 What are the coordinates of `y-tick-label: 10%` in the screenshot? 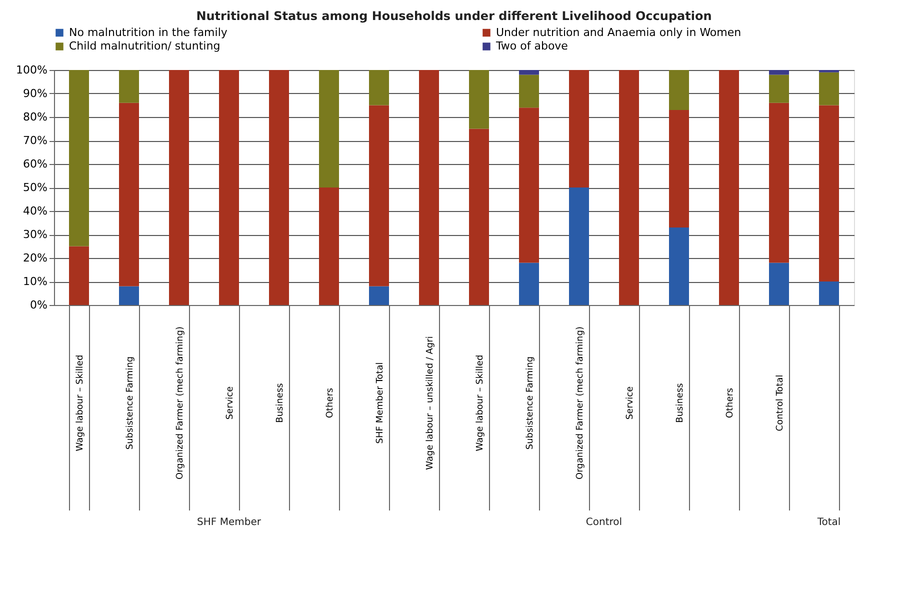 It's located at (35, 281).